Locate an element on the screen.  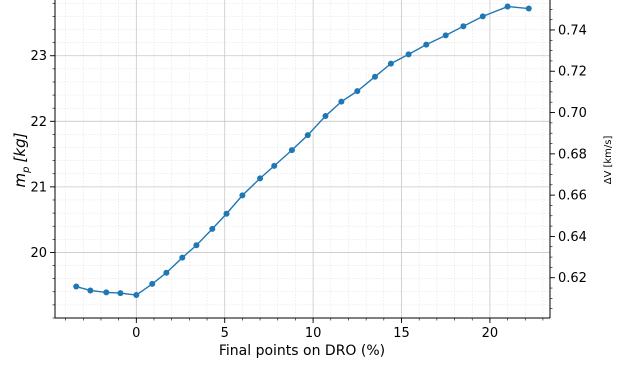
y-right-tick-label: 0.70 is located at coordinates (572, 113).